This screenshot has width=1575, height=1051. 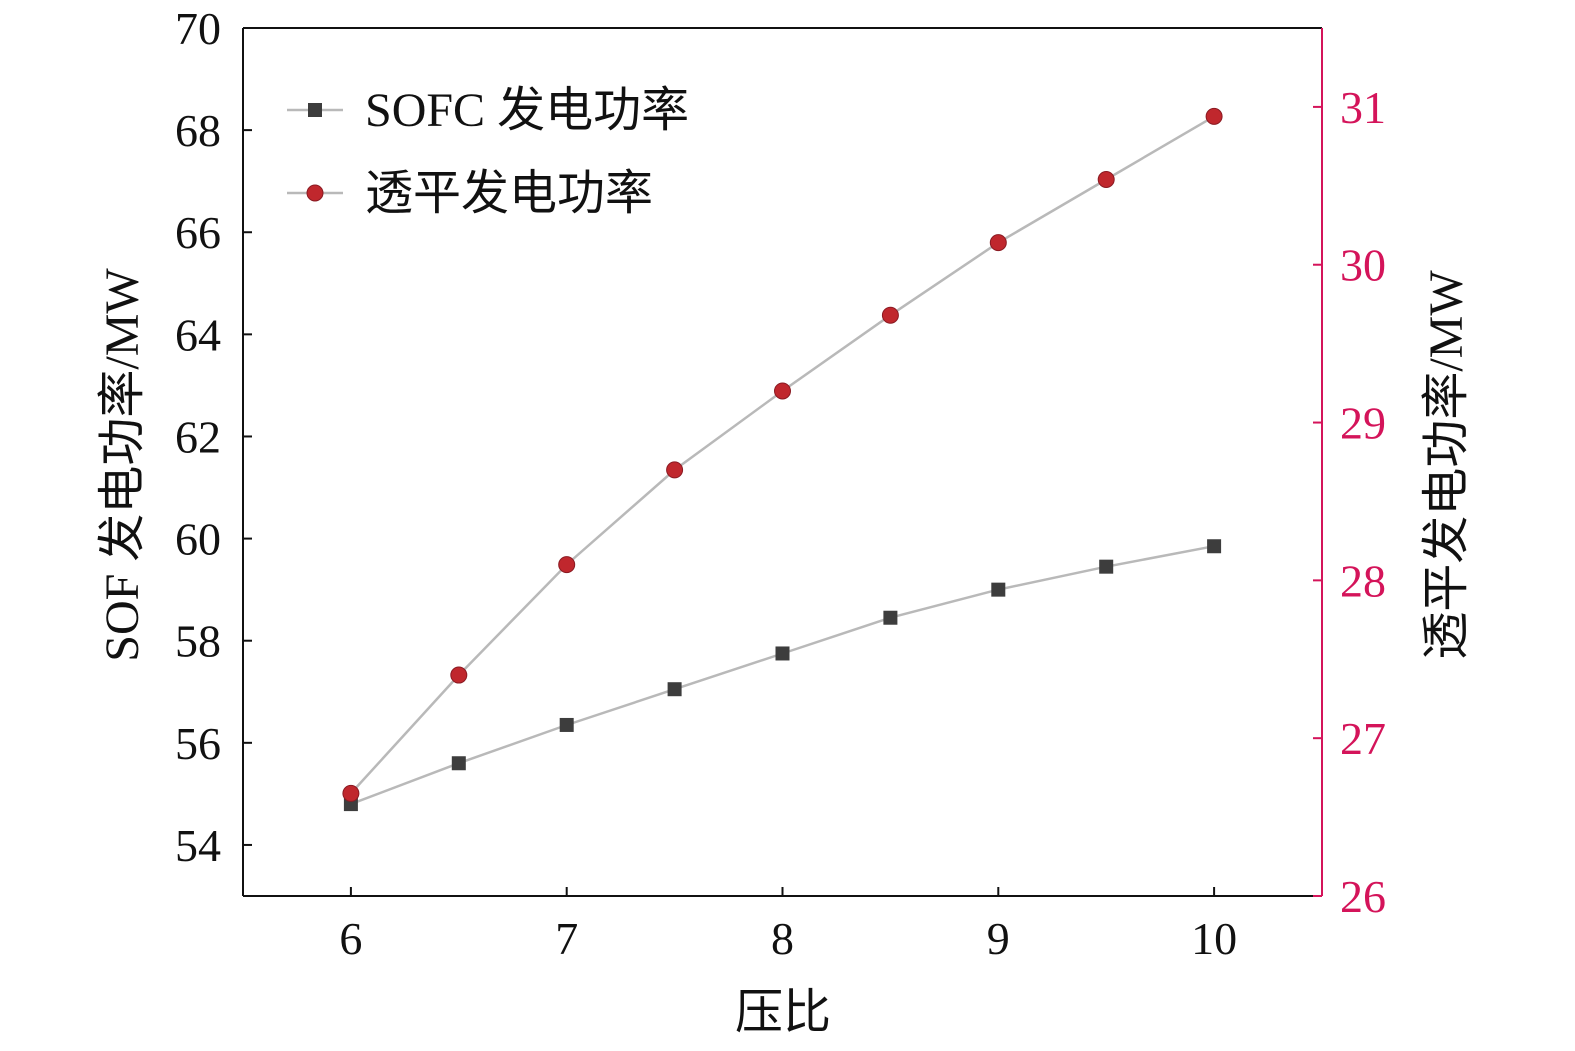 I want to click on left-axis-ticks: 54 56 58 60 62 64 66 68 70, so click(x=213, y=437).